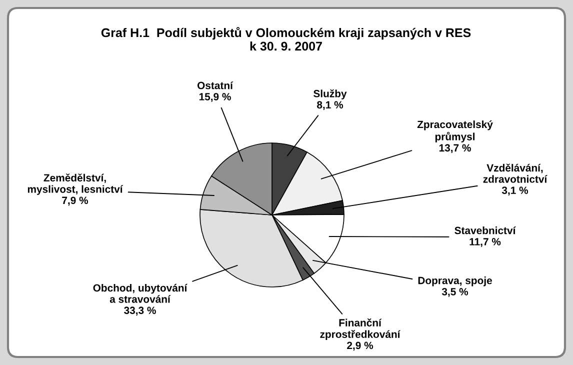 Image resolution: width=573 pixels, height=365 pixels. I want to click on chart-title: Graf H.1 Podíl subjektů v Olomouckém kraji zapsaných v RES k 30. 9. 2007, so click(286, 39).